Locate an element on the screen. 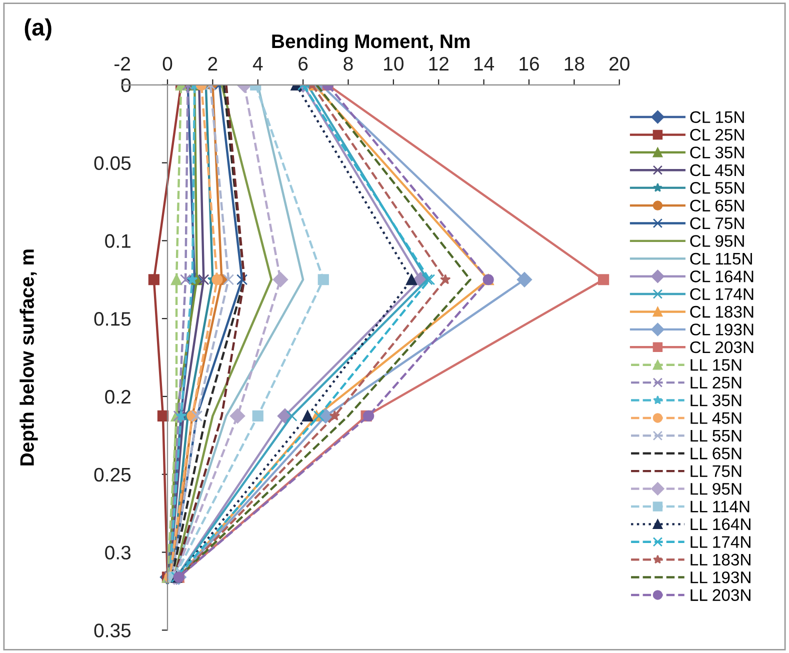 This screenshot has width=789, height=653. legend-label: LL 164N is located at coordinates (720, 524).